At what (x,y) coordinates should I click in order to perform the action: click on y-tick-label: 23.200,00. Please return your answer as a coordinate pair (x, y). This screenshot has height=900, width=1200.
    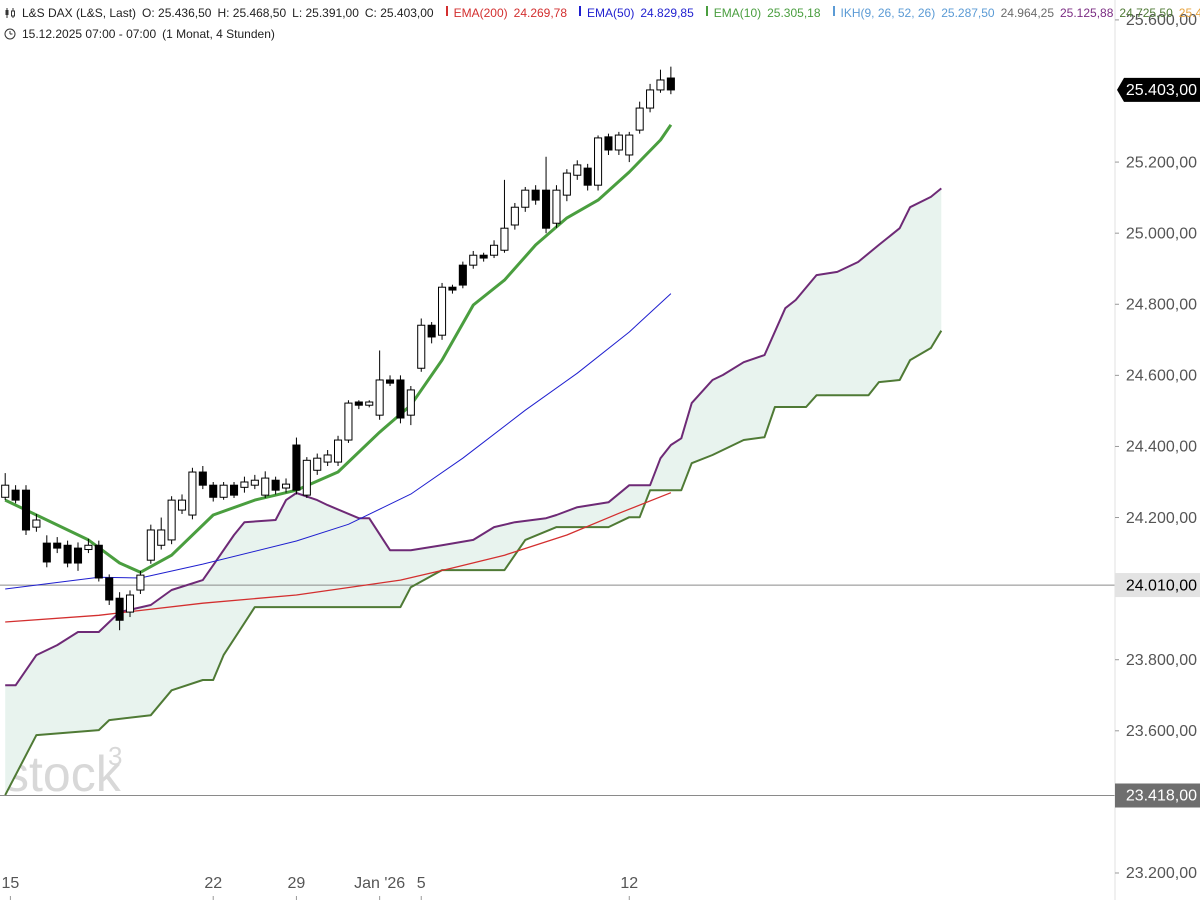
    Looking at the image, I should click on (1161, 873).